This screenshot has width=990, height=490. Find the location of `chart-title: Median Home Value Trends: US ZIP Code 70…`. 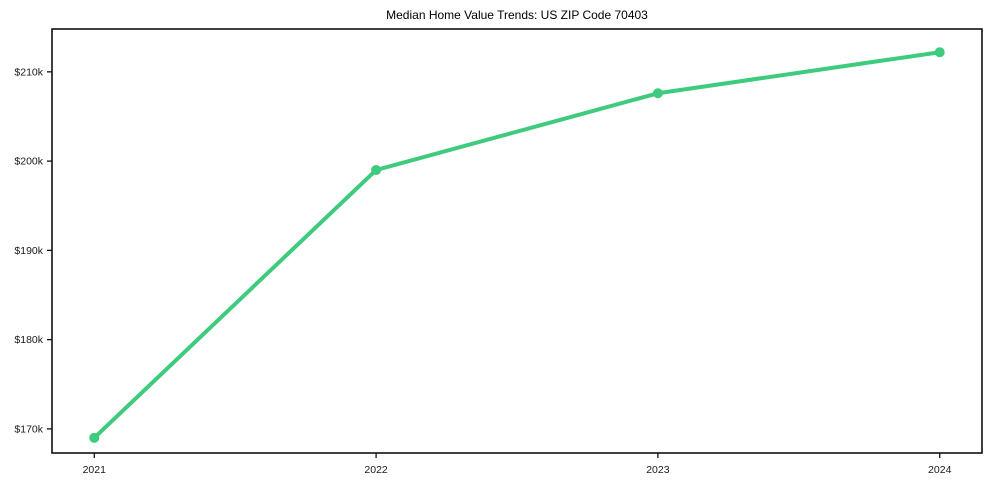

chart-title: Median Home Value Trends: US ZIP Code 70… is located at coordinates (517, 15).